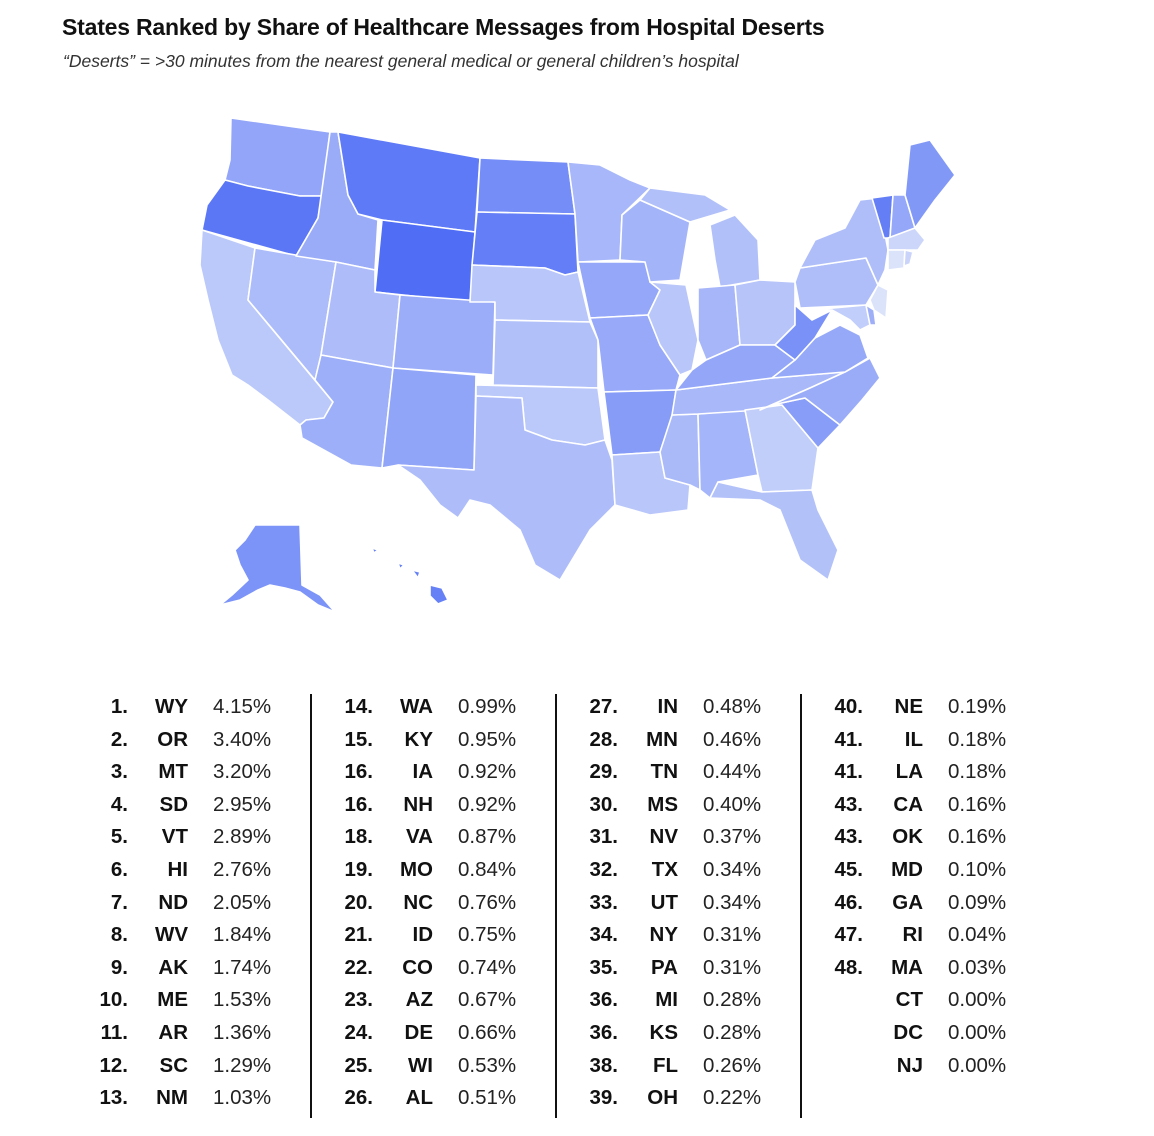  I want to click on ranking-row: 8. WV 1.84%, so click(182, 935).